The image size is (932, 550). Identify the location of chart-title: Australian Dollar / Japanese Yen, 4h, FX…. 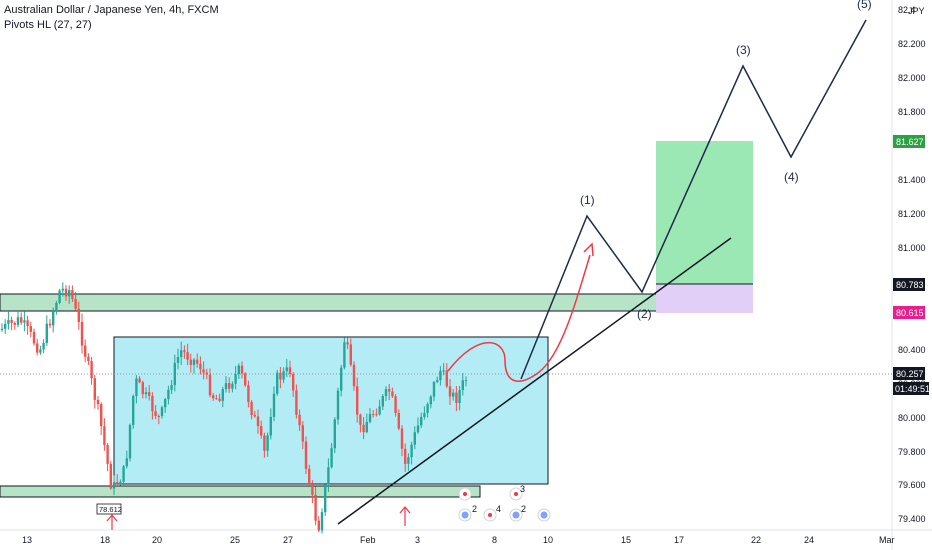
(111, 10).